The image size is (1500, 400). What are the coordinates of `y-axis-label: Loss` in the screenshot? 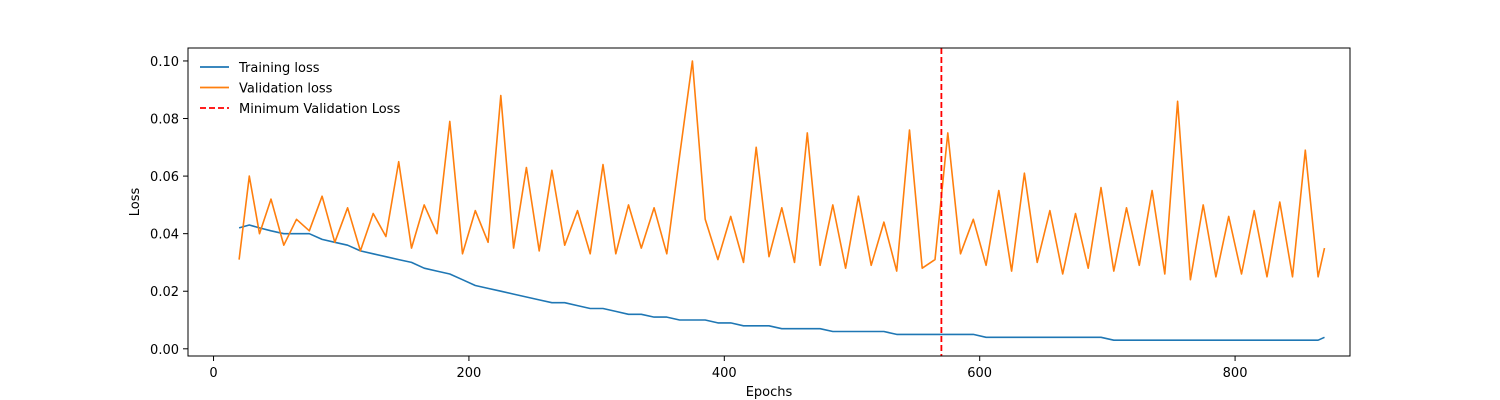 It's located at (135, 202).